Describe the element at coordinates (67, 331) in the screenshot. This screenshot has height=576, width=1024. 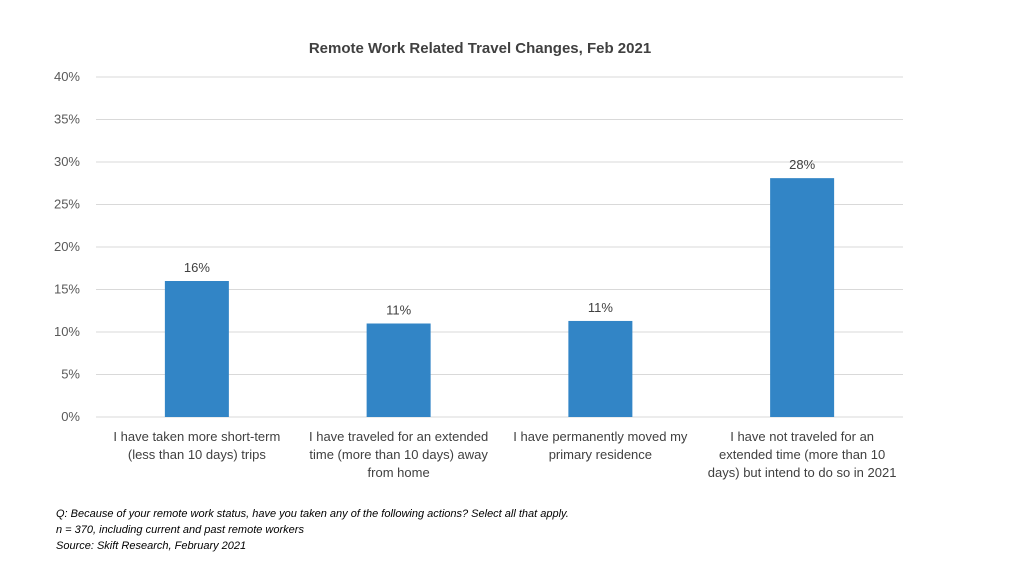
I see `y-tick-label: 10%` at that location.